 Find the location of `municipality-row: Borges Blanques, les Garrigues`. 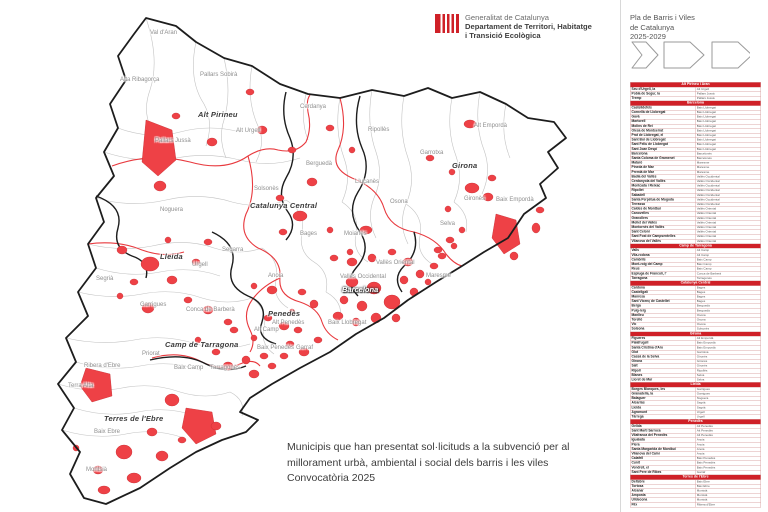

municipality-row: Borges Blanques, les Garrigues is located at coordinates (695, 389).